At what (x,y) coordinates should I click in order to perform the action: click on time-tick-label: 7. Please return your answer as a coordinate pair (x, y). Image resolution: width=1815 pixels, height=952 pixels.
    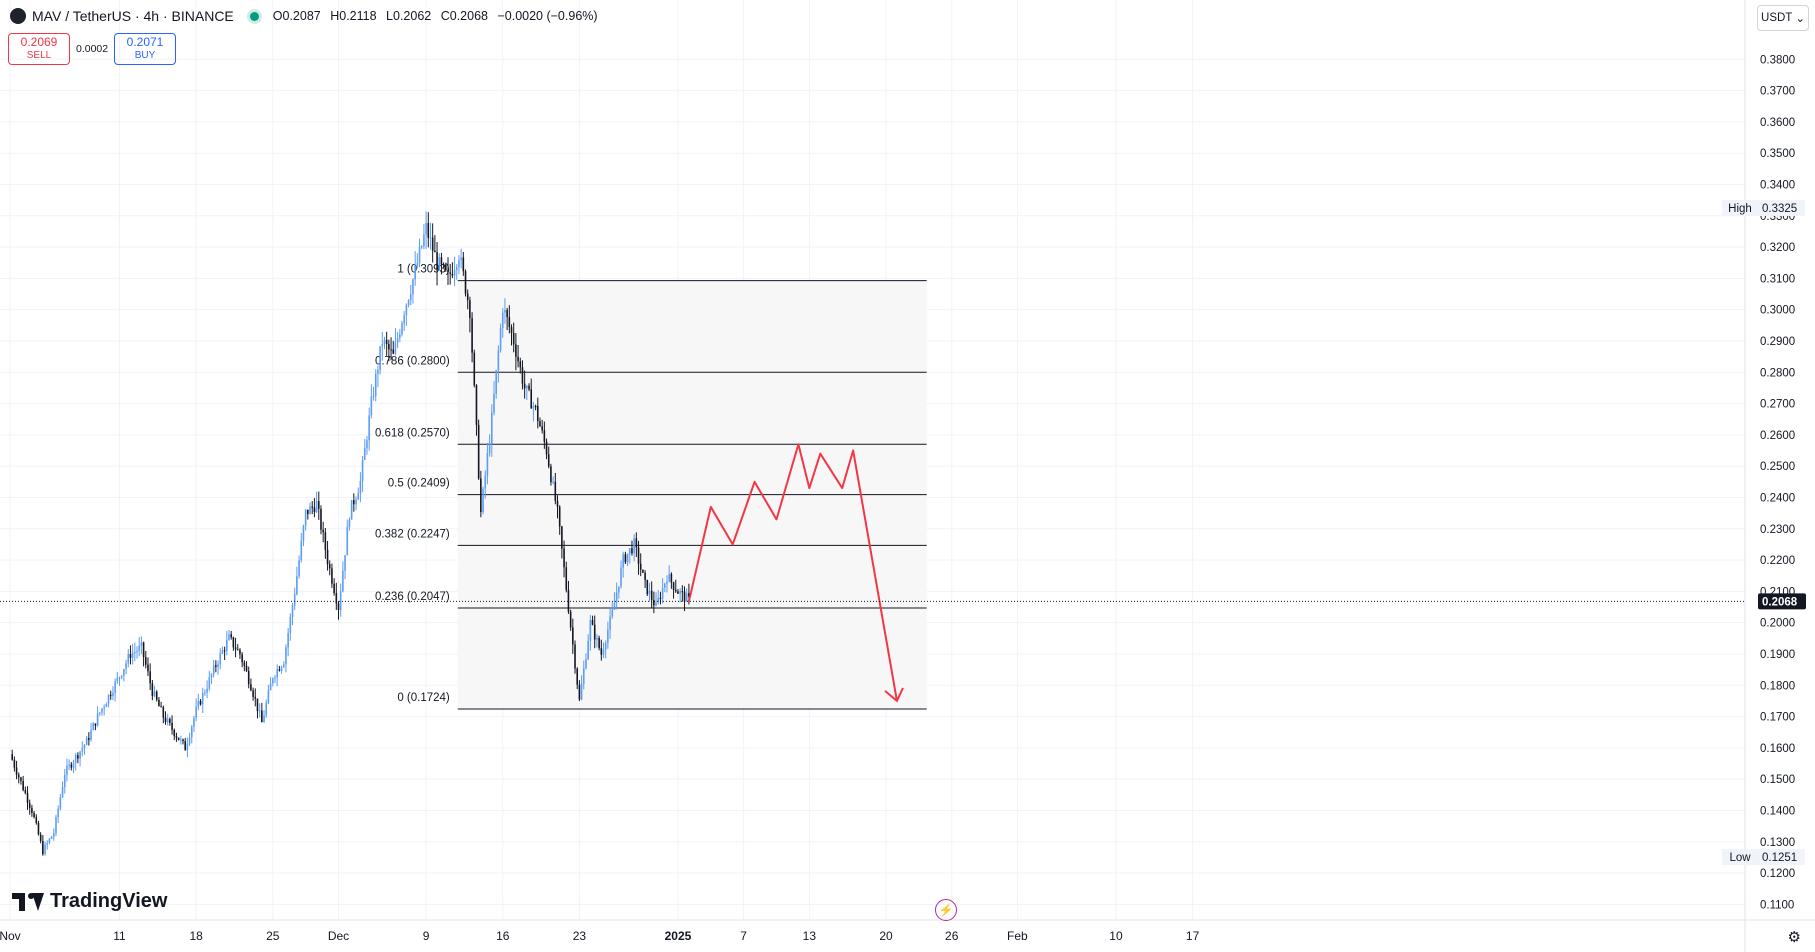
    Looking at the image, I should click on (743, 936).